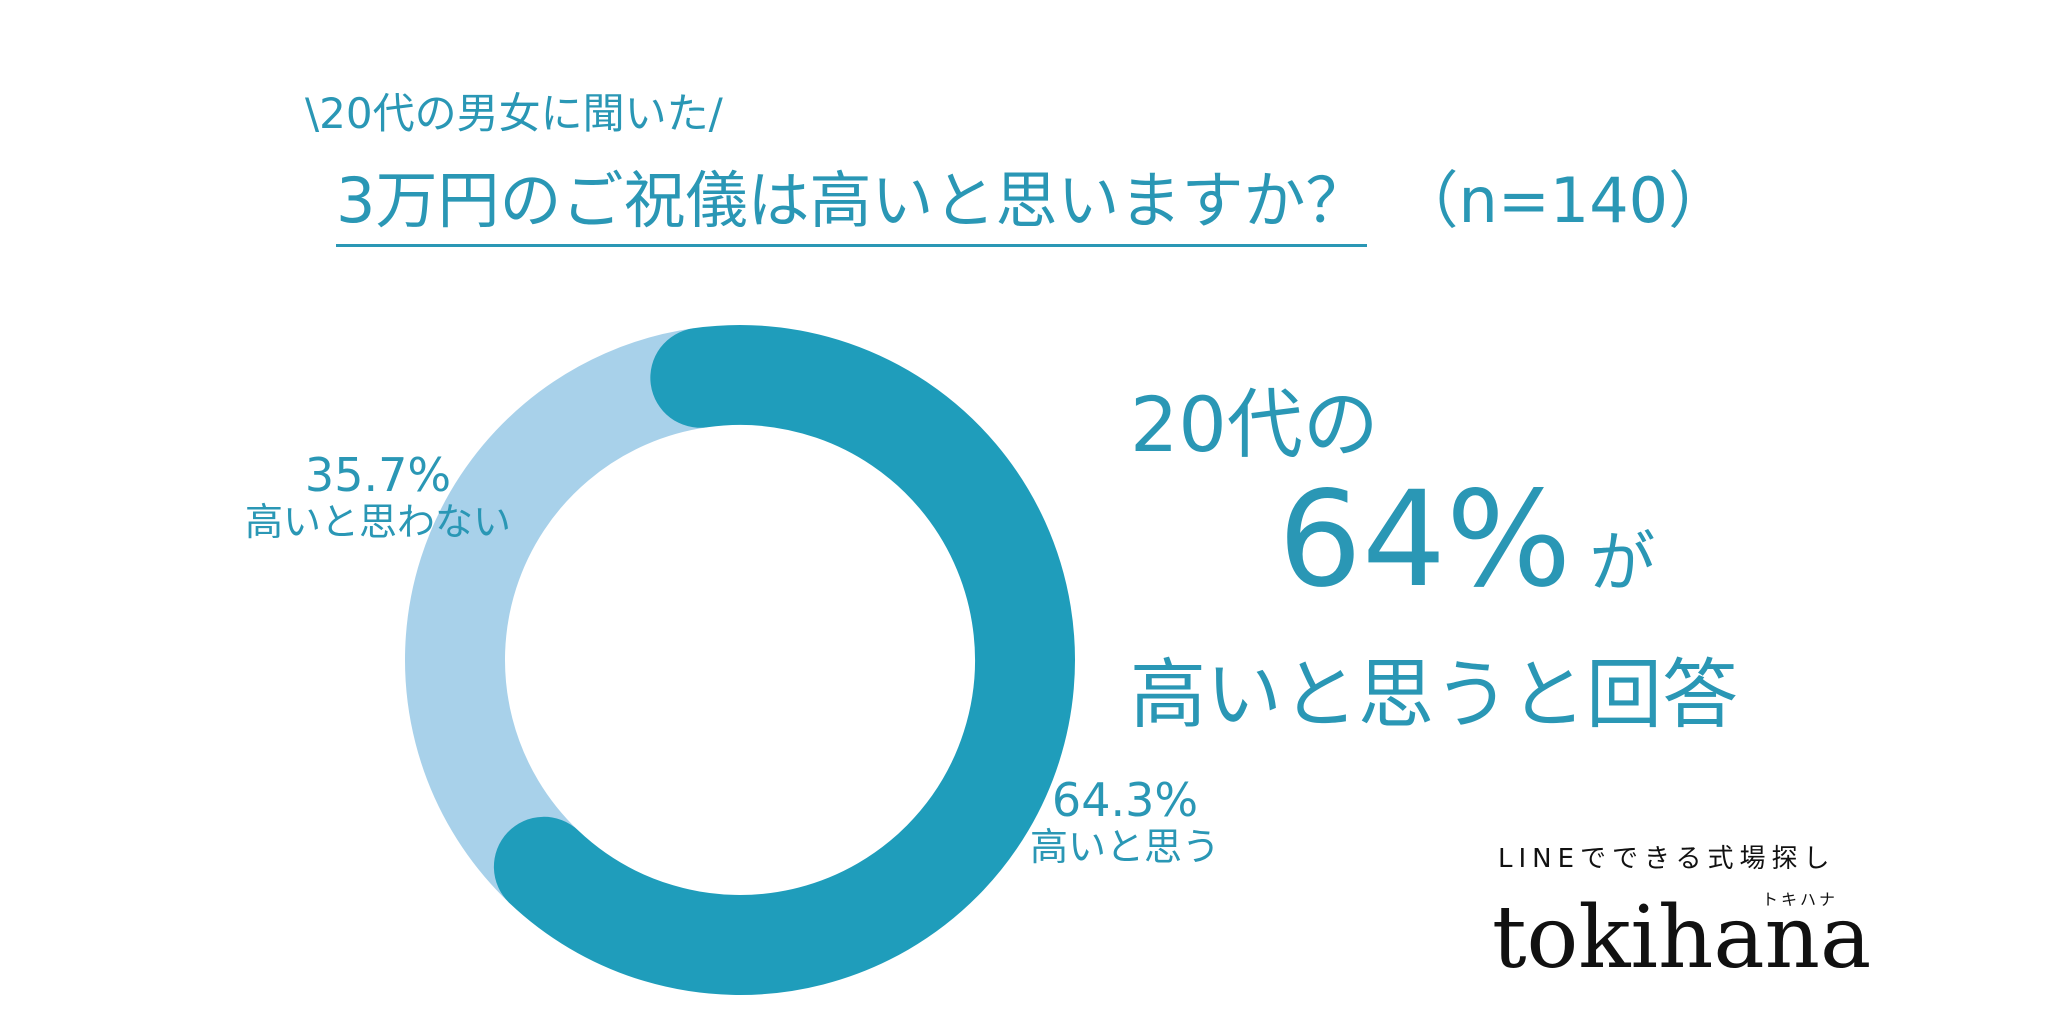  Describe the element at coordinates (378, 475) in the screenshot. I see `slice-percent-not-expensive: 35.7%` at that location.